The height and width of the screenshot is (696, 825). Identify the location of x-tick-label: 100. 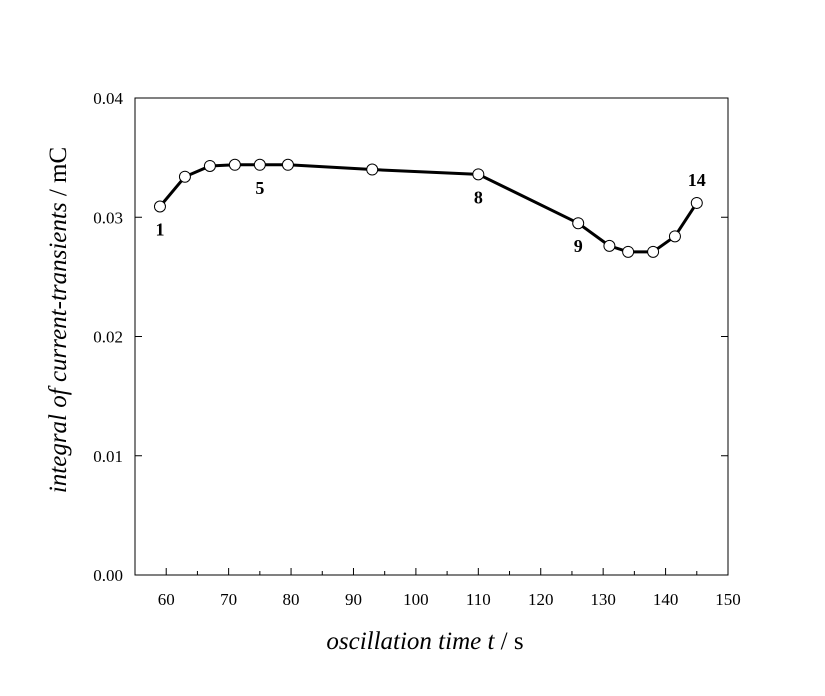
(416, 599).